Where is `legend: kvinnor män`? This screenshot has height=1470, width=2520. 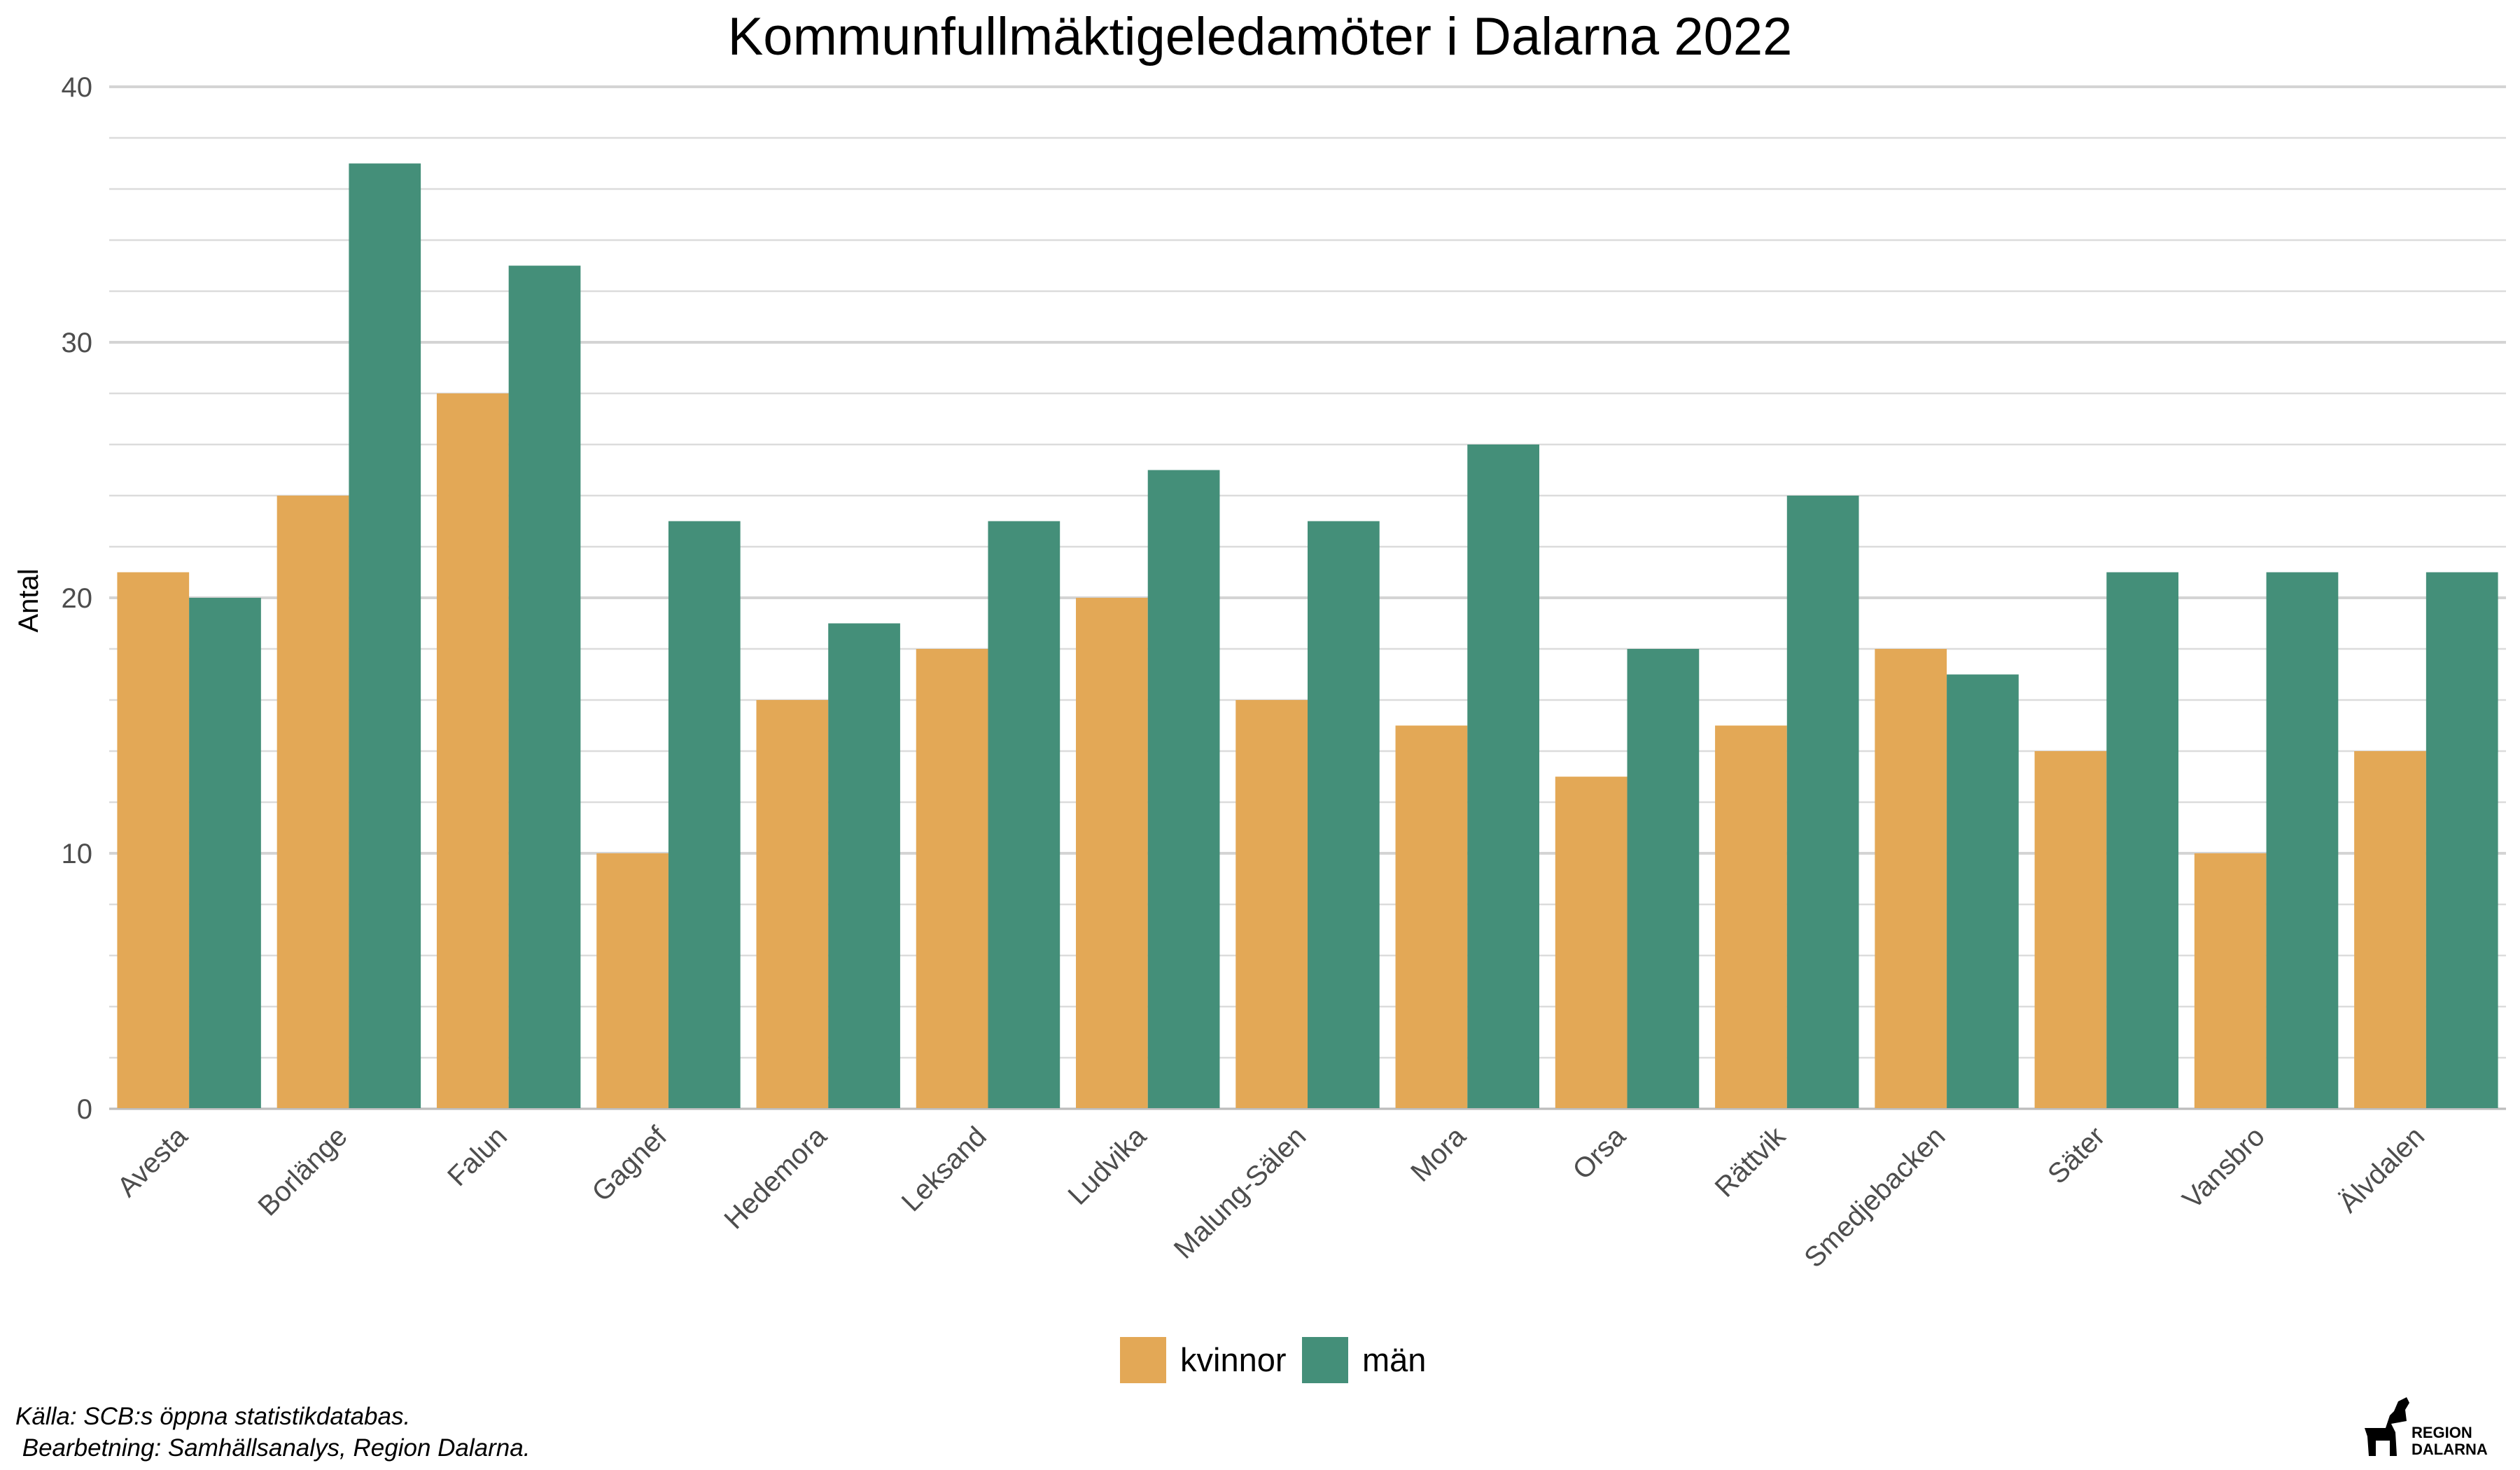 legend: kvinnor män is located at coordinates (1273, 1360).